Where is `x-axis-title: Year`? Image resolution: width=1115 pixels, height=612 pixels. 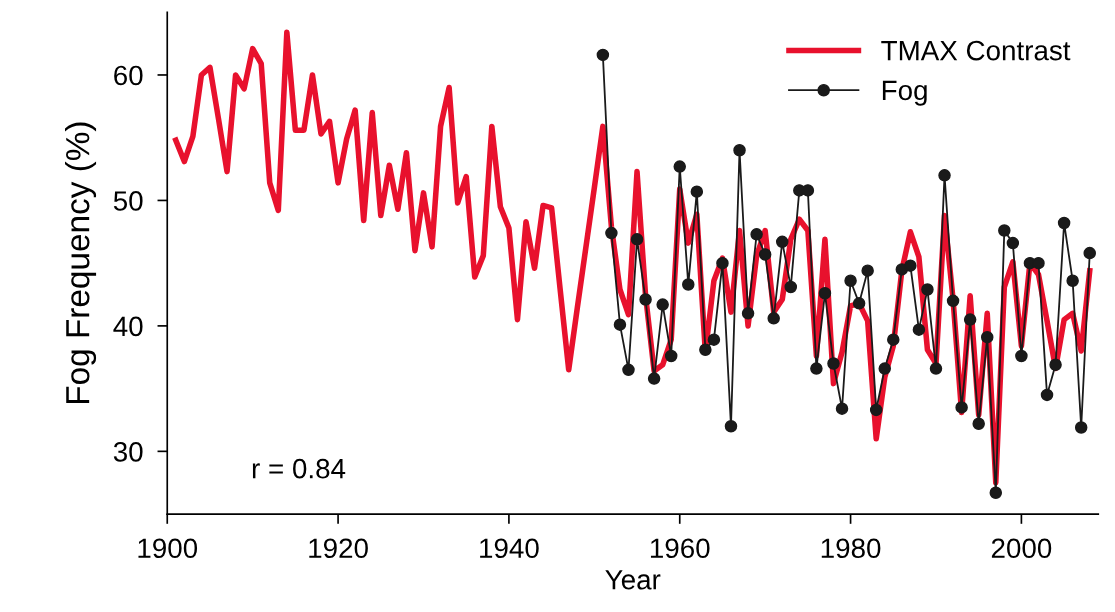 x-axis-title: Year is located at coordinates (633, 580).